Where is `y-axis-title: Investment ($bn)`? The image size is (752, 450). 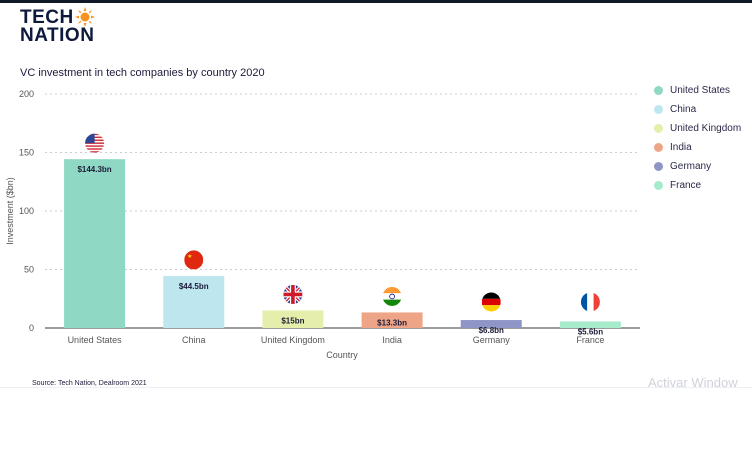
y-axis-title: Investment ($bn) is located at coordinates (10, 211).